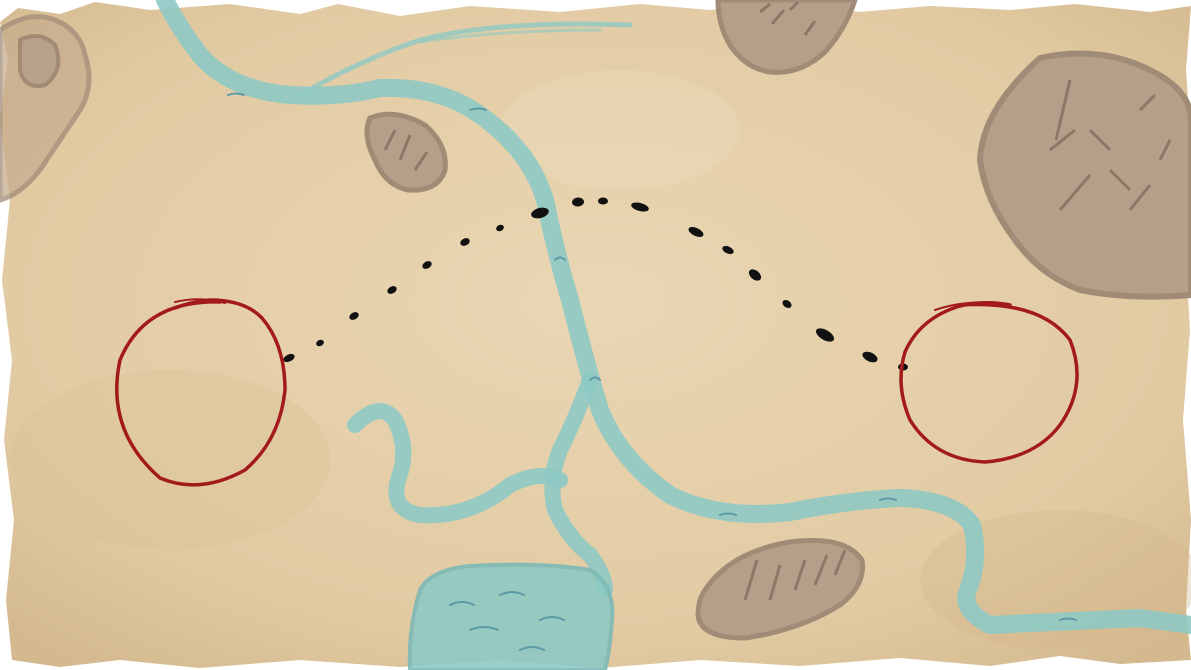  Describe the element at coordinates (406, 152) in the screenshot. I see `landmass-small-island` at that location.